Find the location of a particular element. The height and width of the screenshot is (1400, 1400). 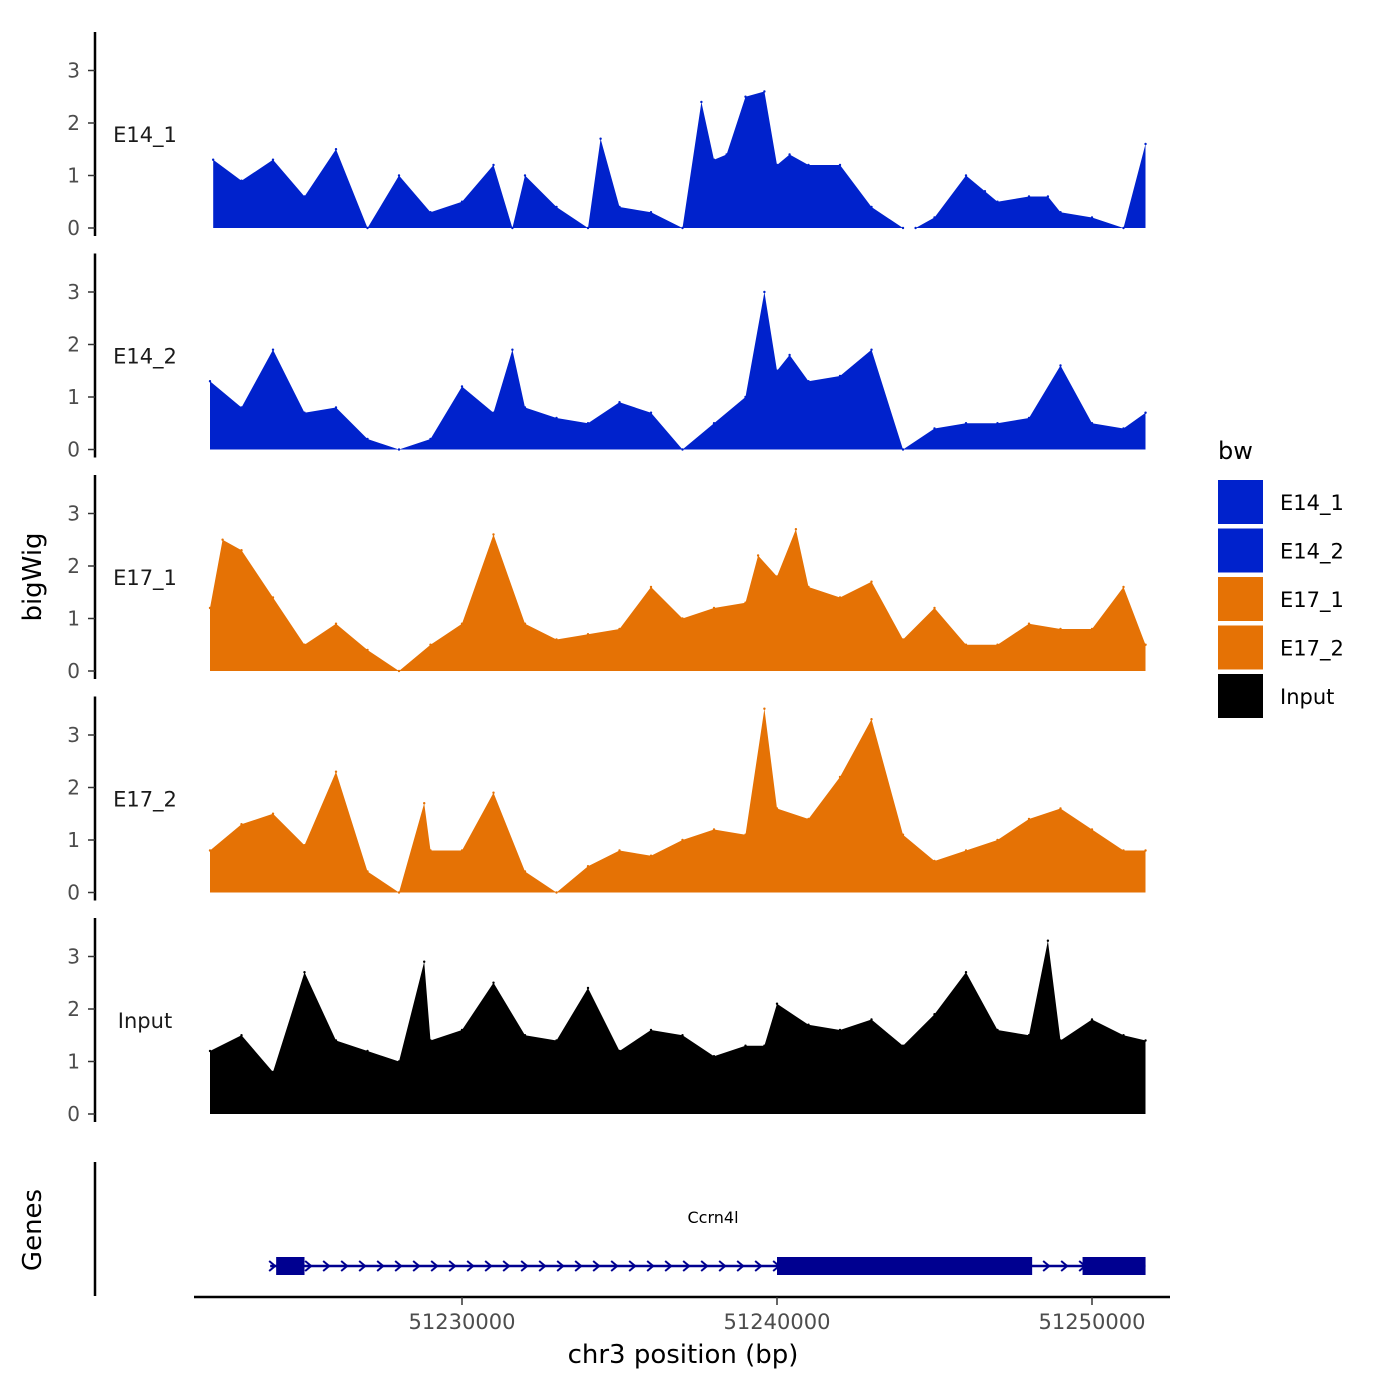

track-panel-Input: 0 1 2 3 Input is located at coordinates (607, 1022).